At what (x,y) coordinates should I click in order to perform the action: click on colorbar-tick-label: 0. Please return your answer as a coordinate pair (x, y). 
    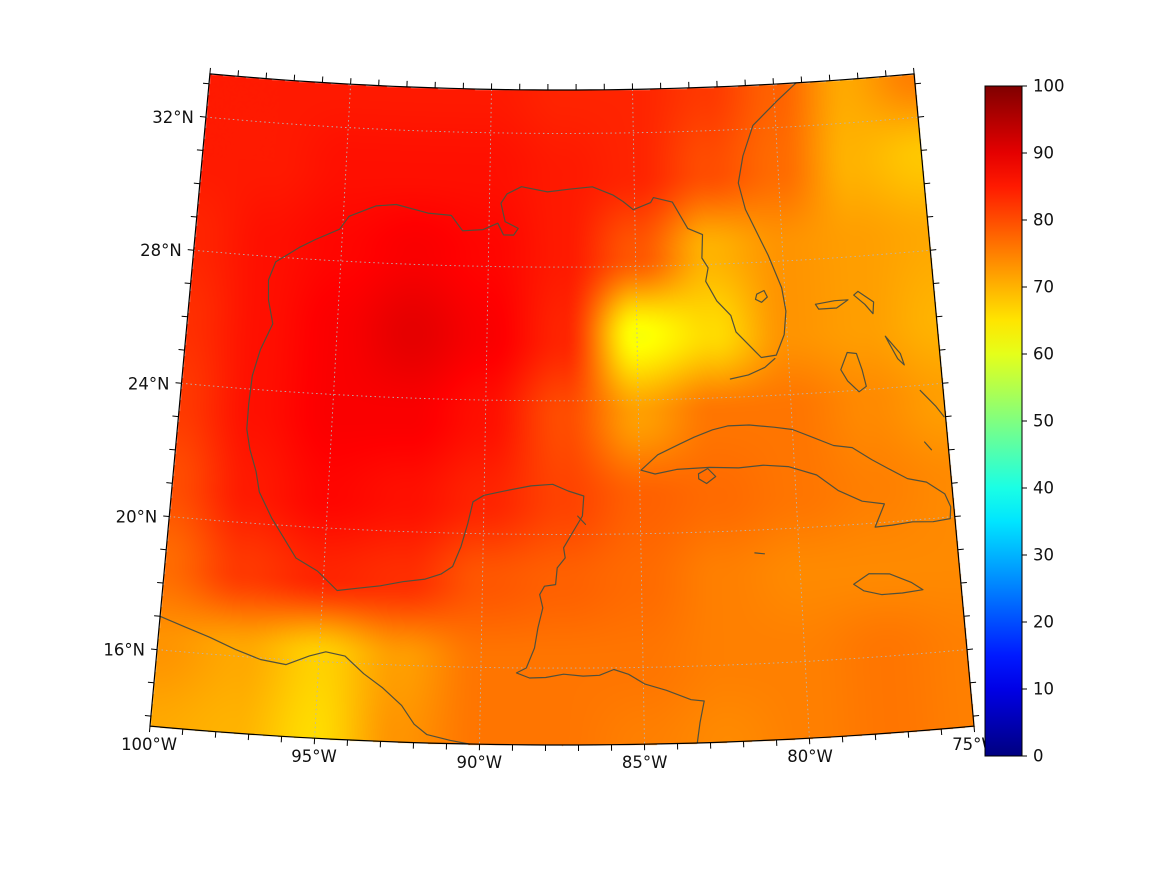
    Looking at the image, I should click on (1038, 756).